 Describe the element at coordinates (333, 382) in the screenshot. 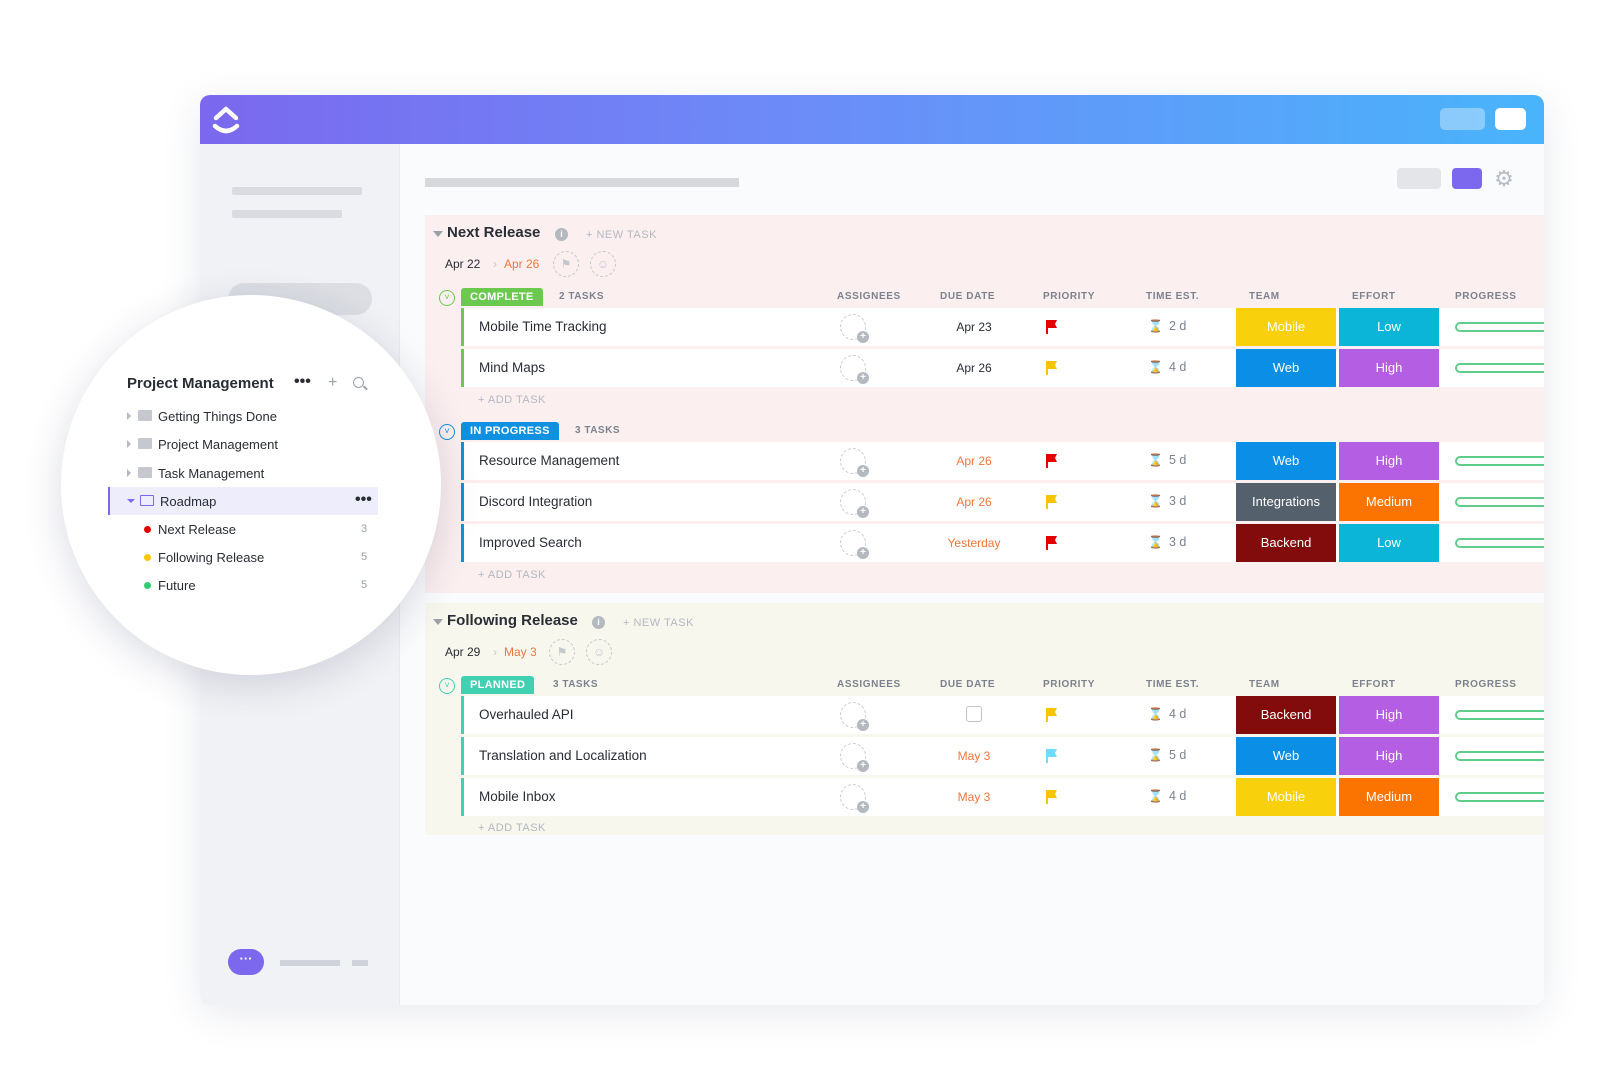

I see `add-icon: +` at that location.